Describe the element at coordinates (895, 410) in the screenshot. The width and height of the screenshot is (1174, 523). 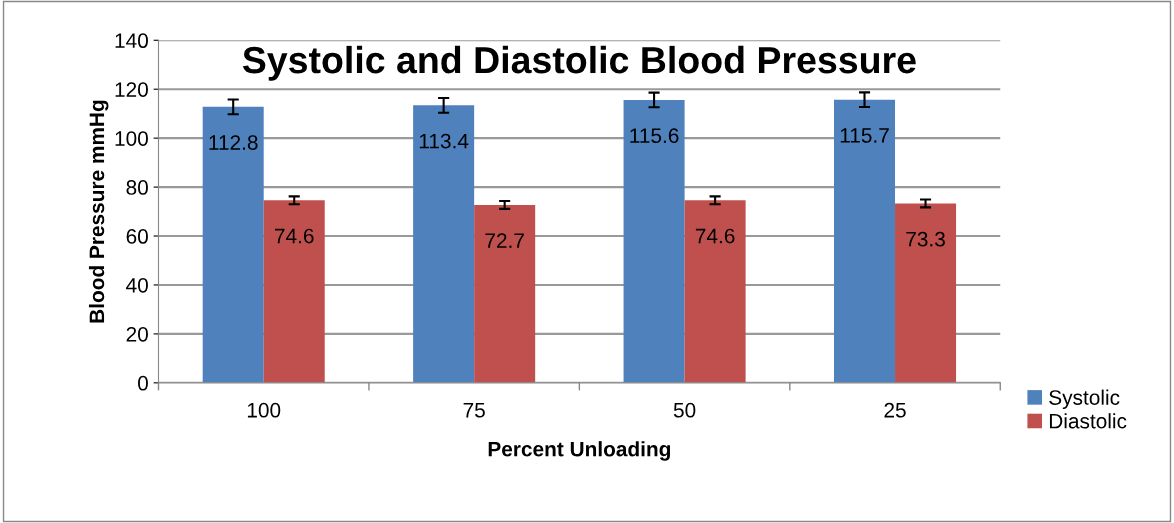
I see `x-tick-label: 25` at that location.